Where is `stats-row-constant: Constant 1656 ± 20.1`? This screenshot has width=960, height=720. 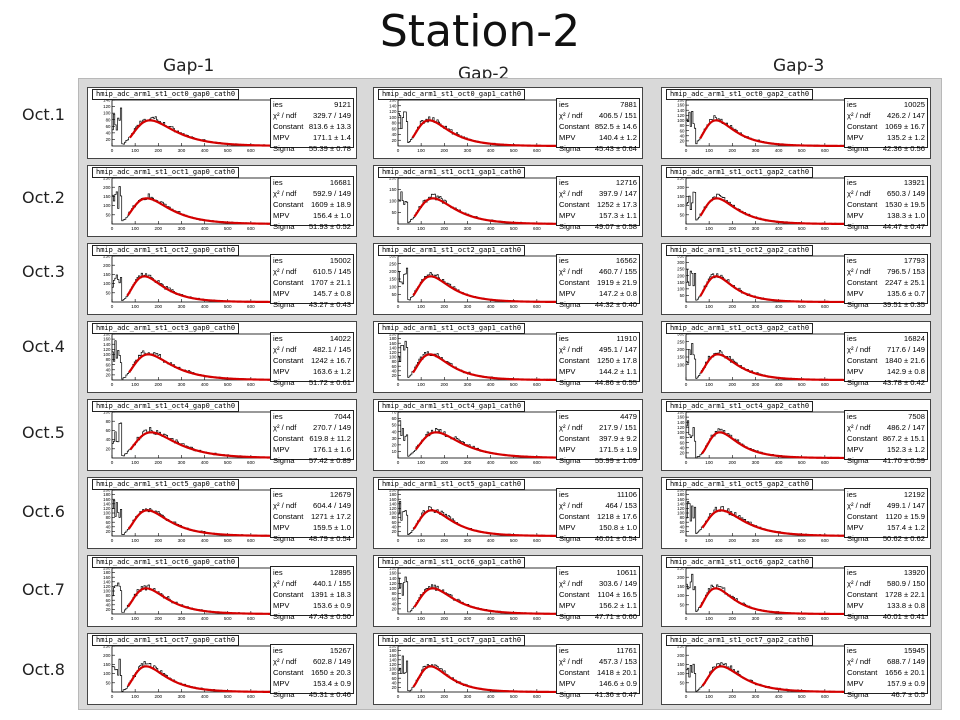
stats-row-constant: Constant 1656 ± 20.1 is located at coordinates (886, 672).